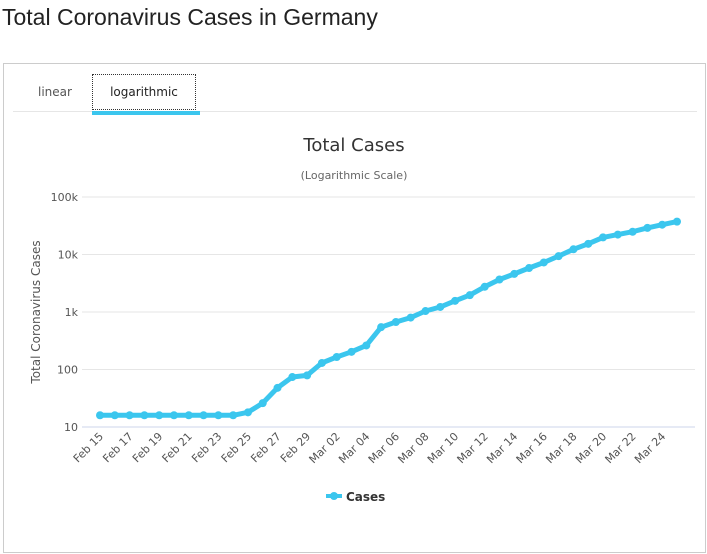 This screenshot has height=554, width=707. I want to click on x-tick-label: Mar 18, so click(561, 448).